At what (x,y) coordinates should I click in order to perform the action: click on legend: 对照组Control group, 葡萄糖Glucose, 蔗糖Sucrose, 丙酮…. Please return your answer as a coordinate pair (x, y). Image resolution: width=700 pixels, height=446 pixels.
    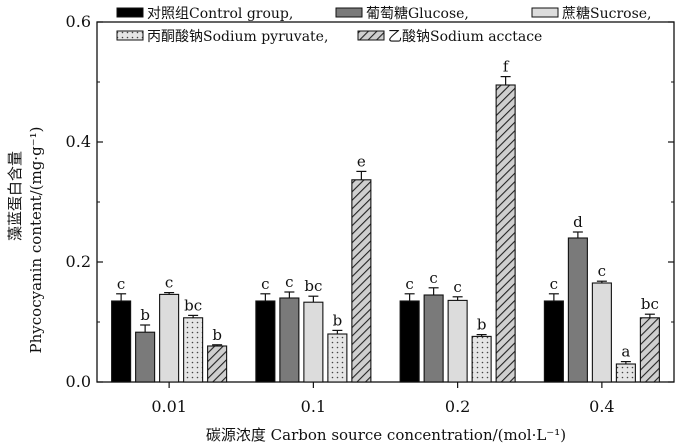
    Looking at the image, I should click on (384, 25).